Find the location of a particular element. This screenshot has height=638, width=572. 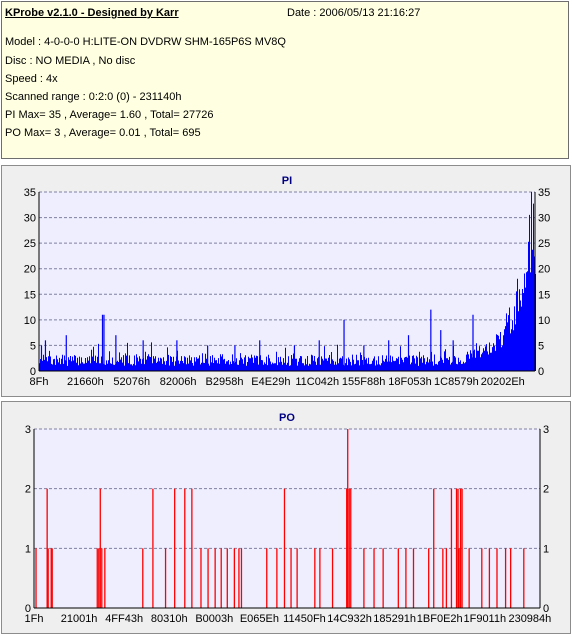

y-tick-label-left: 25 is located at coordinates (30, 244).